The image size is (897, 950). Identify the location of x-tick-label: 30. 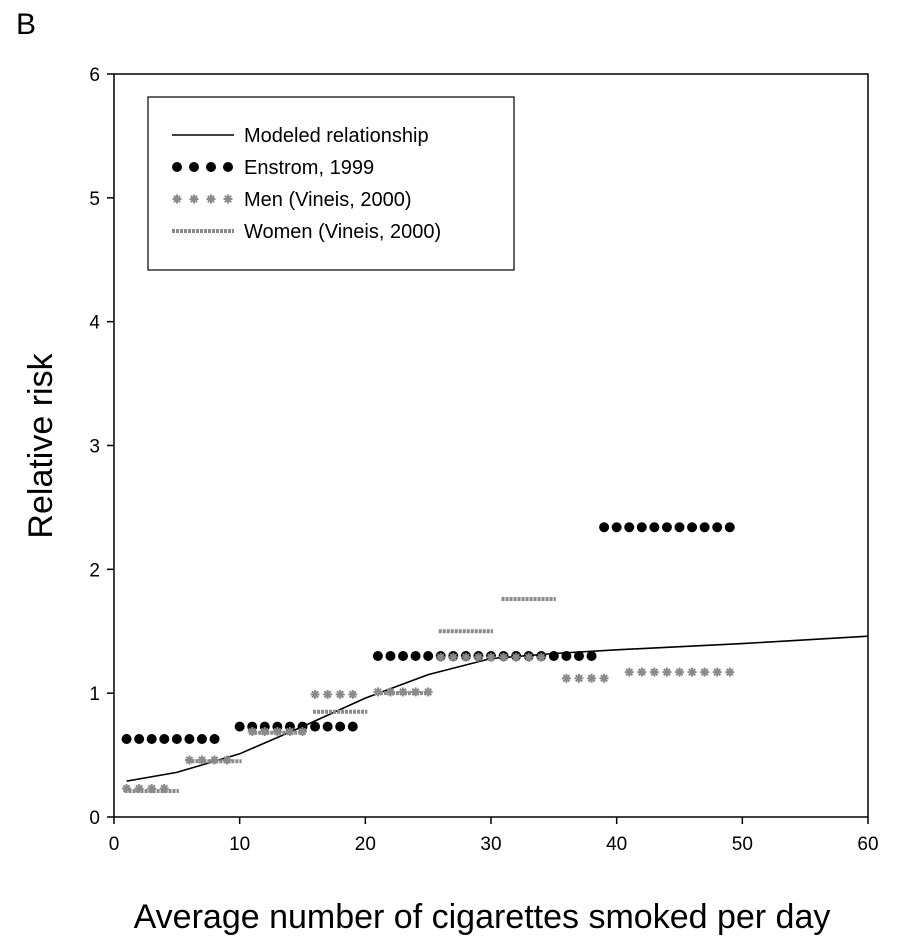
(490, 844).